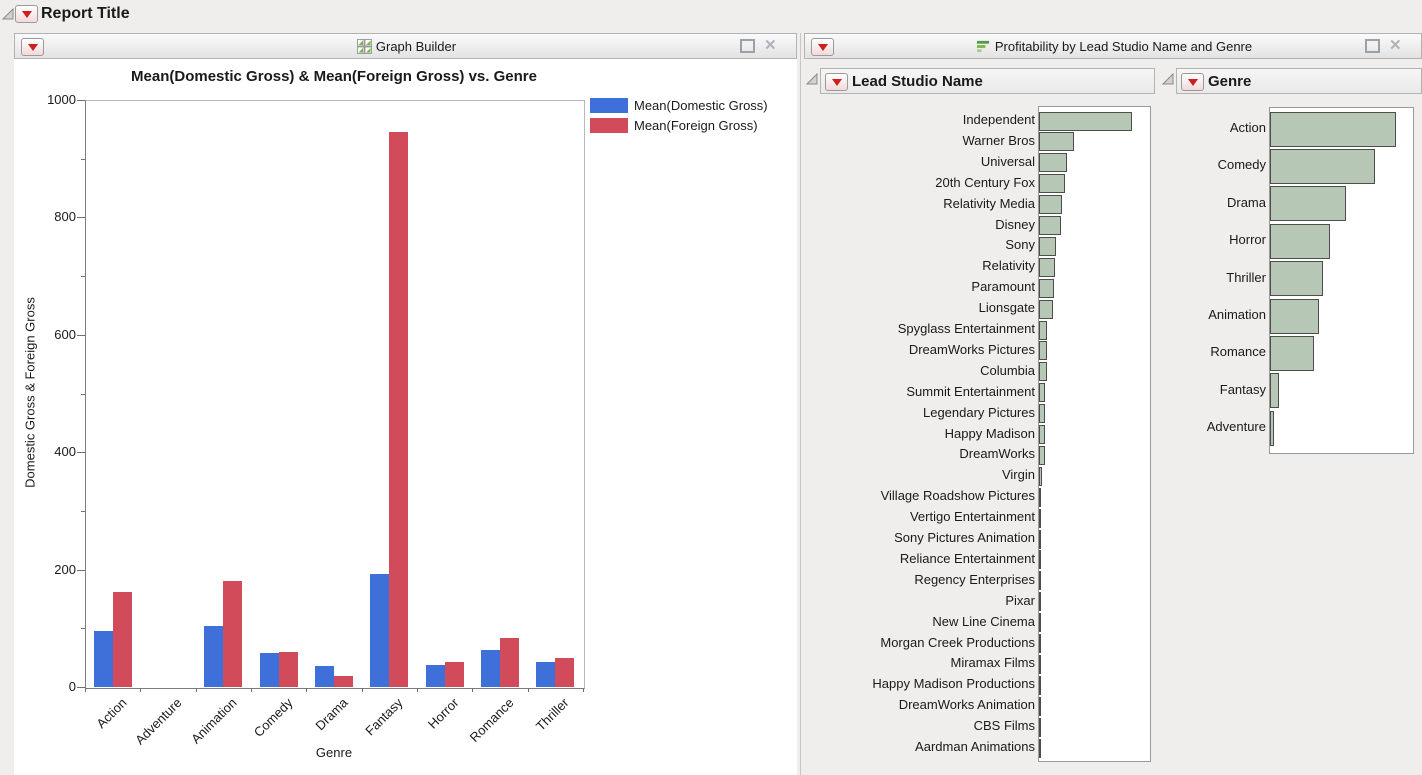  What do you see at coordinates (971, 349) in the screenshot?
I see `studio-label: DreamWorks Pictures` at bounding box center [971, 349].